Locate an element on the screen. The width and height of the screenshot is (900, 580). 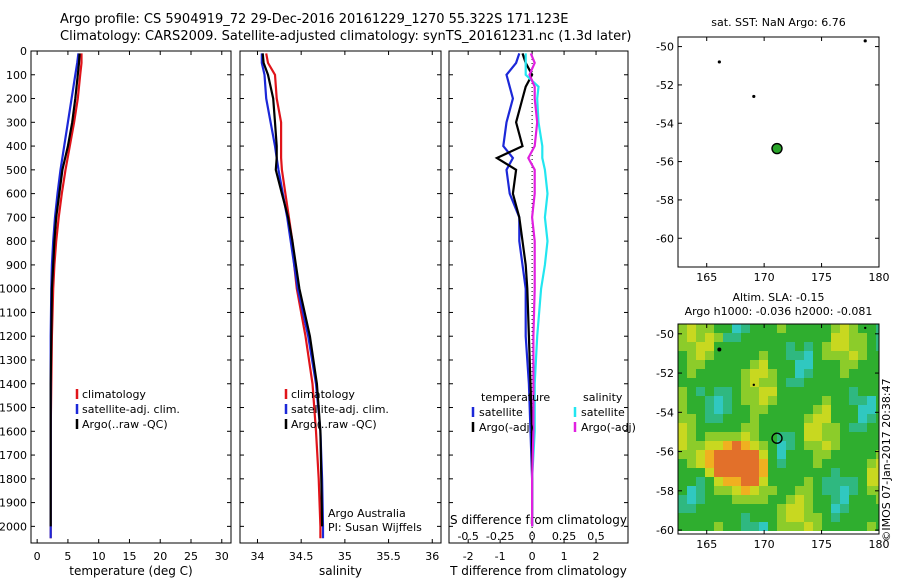
legend-entry: Argo(..raw -QC) is located at coordinates (125, 424).